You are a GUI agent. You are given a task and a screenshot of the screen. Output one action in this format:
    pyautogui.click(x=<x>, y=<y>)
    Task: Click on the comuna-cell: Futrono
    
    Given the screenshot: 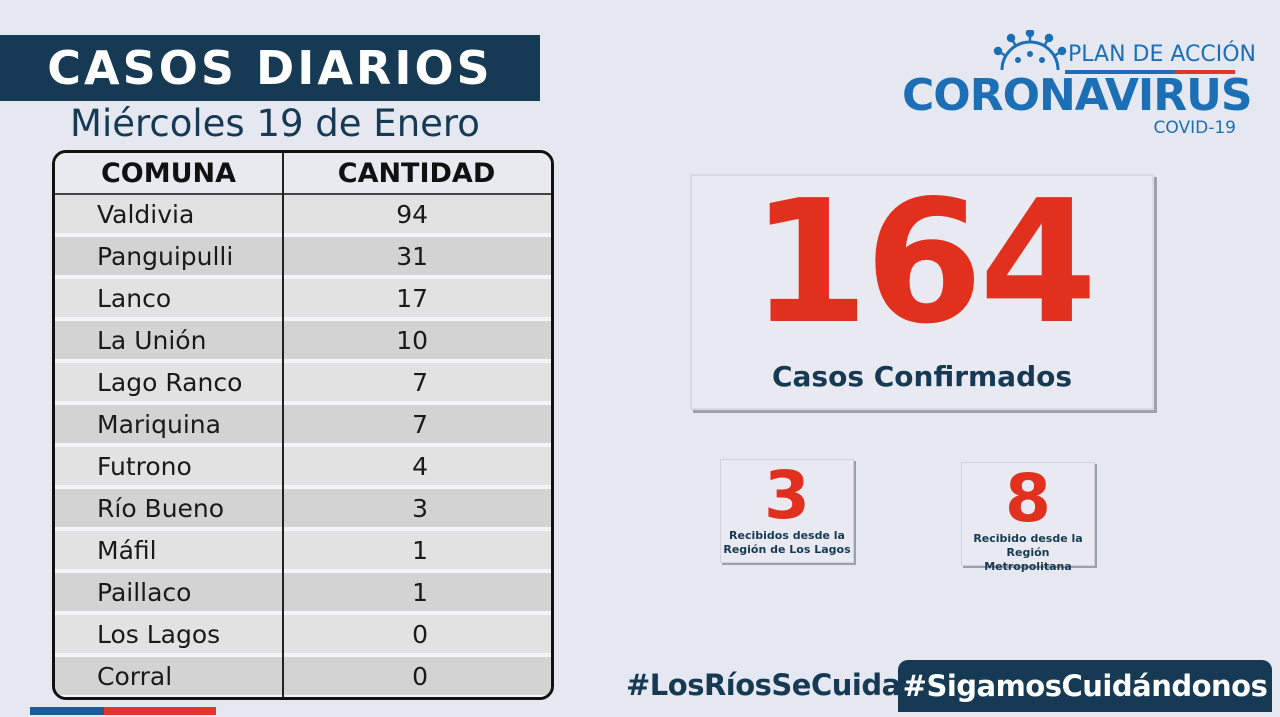 What is the action you would take?
    pyautogui.click(x=144, y=466)
    